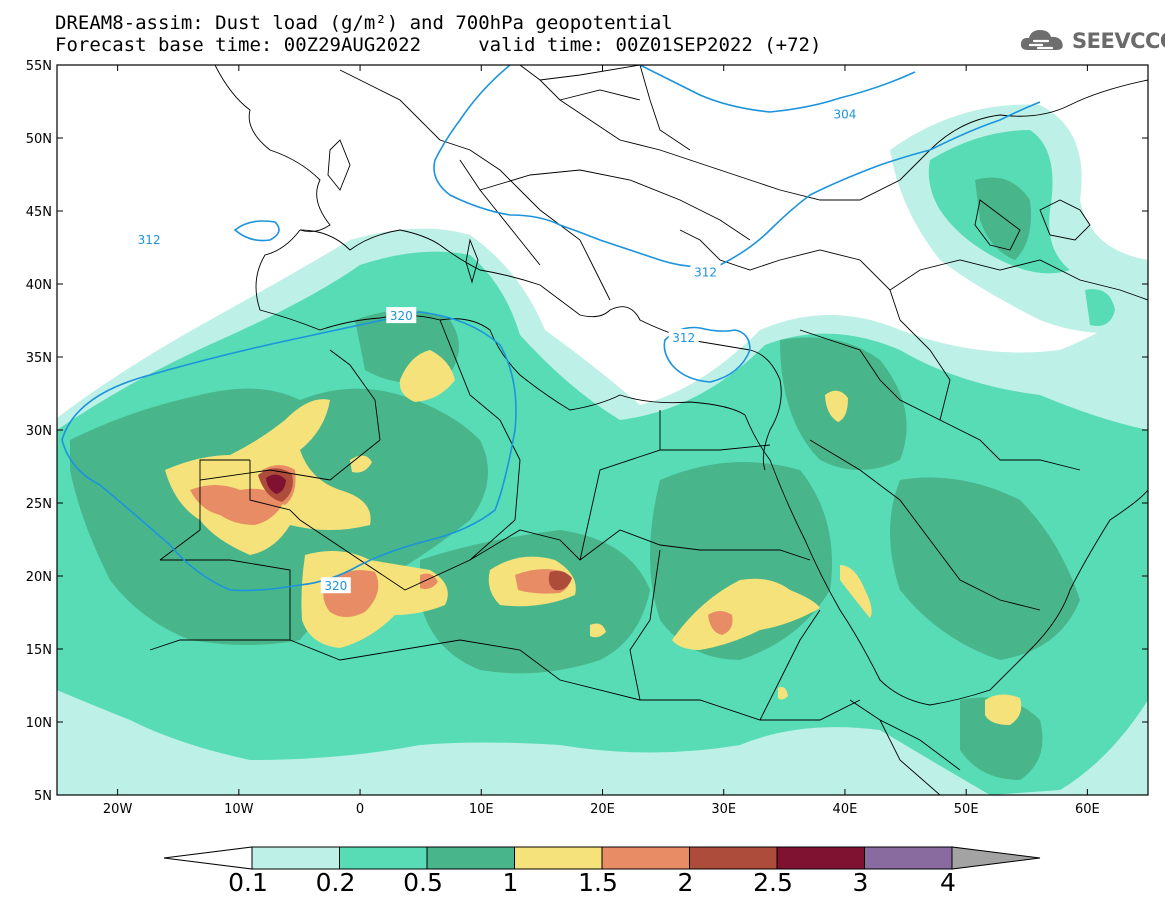 Image resolution: width=1165 pixels, height=907 pixels. I want to click on colorbar: 0.1 0.2 0.5 1 1.5 2 2.5 3 4, so click(602, 871).